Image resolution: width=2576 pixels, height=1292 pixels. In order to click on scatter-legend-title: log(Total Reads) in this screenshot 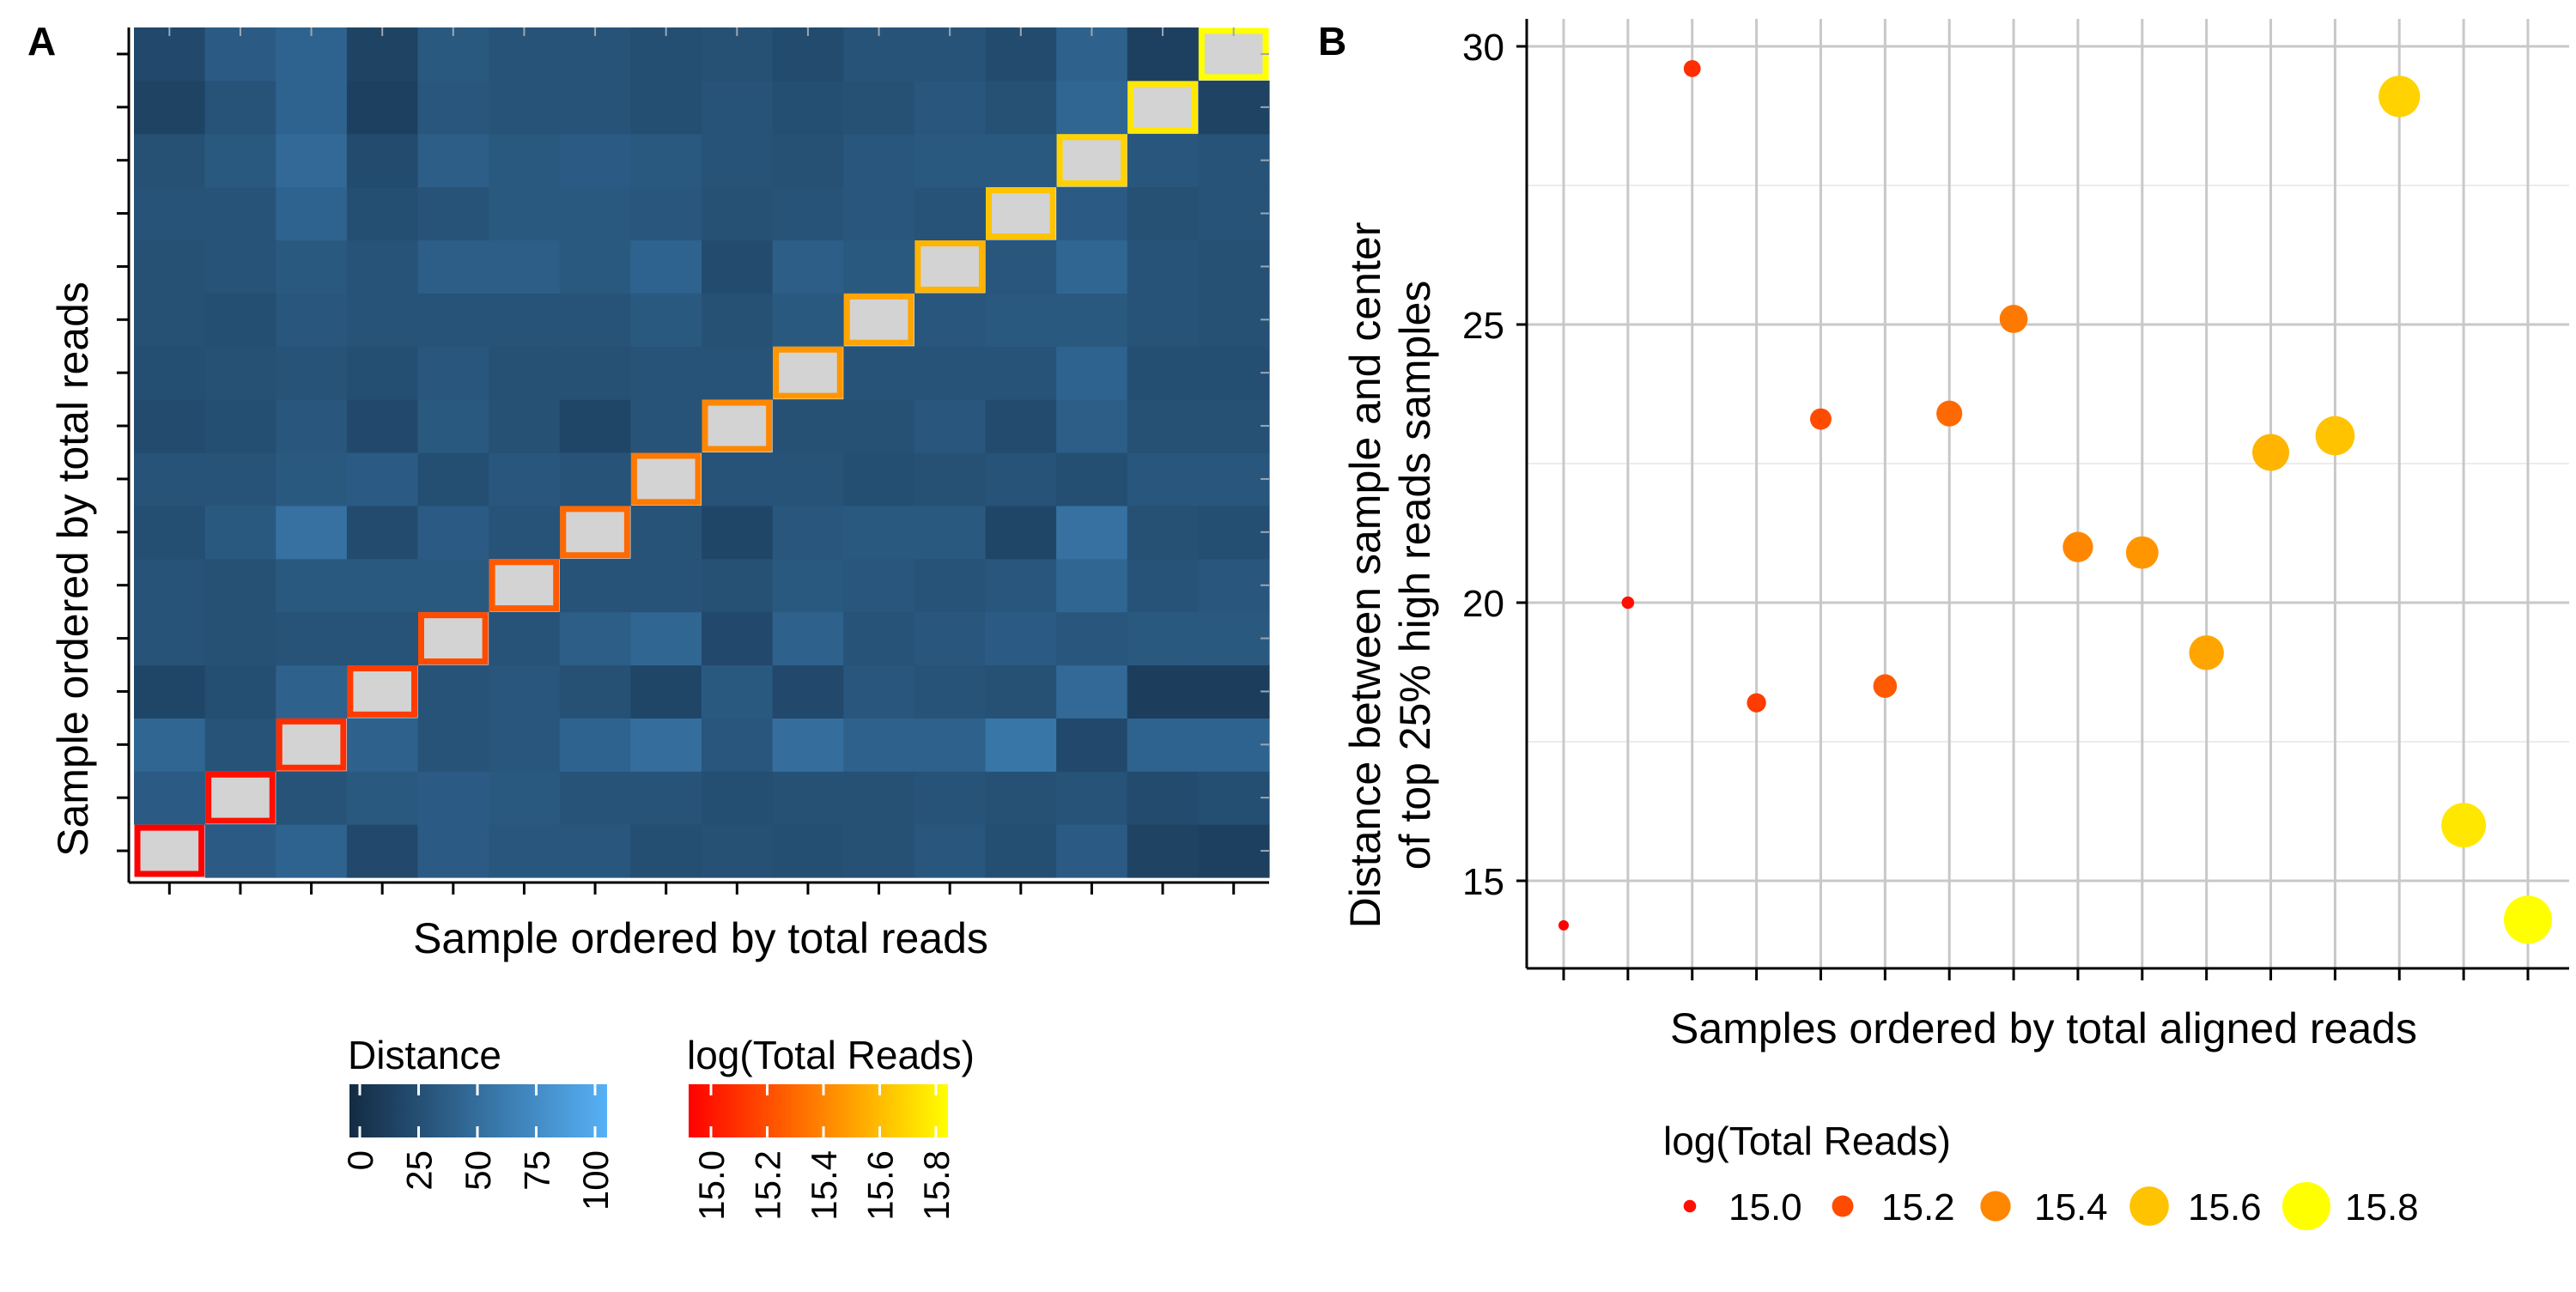, I will do `click(1807, 1141)`.